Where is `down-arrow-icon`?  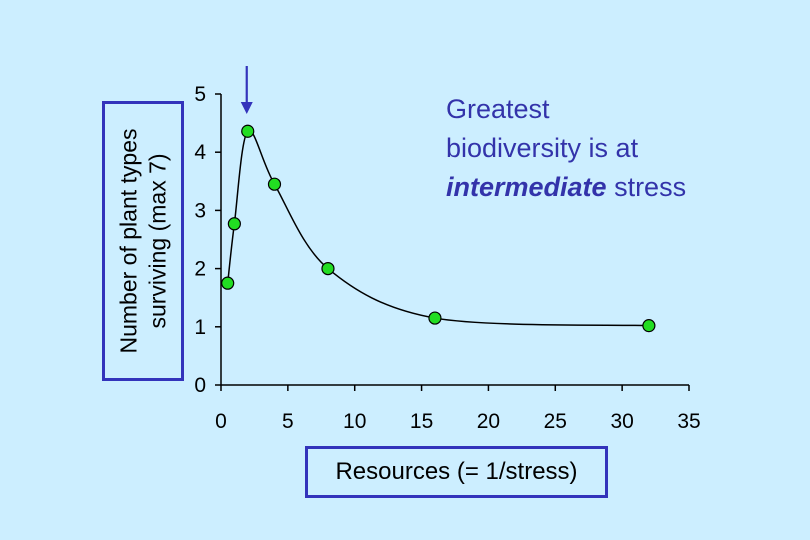
down-arrow-icon is located at coordinates (246, 90).